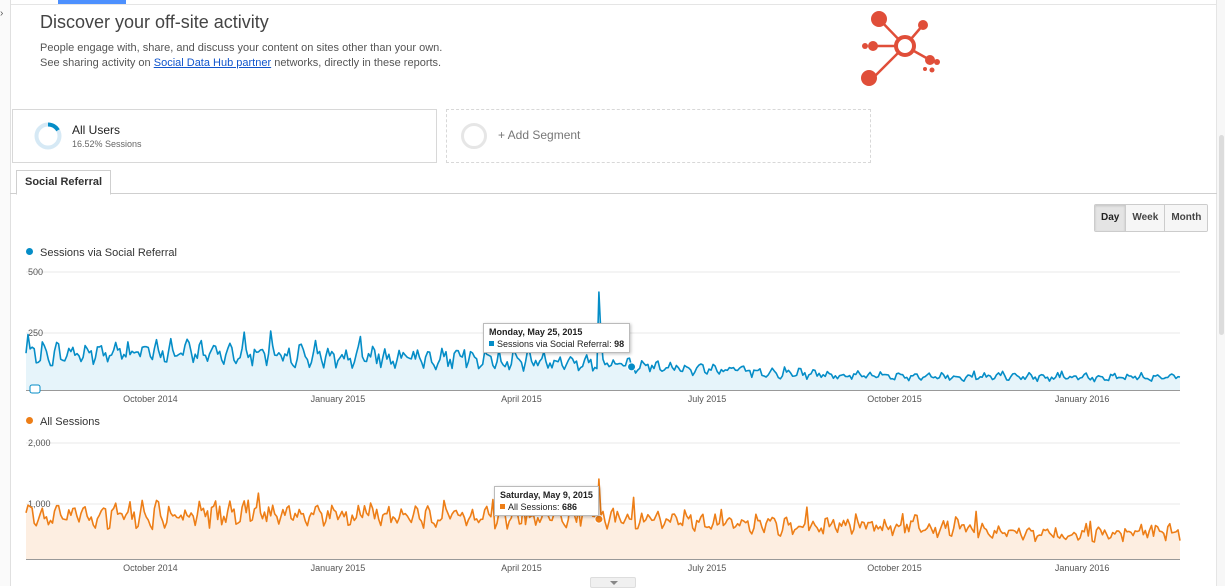 The height and width of the screenshot is (588, 1225). I want to click on add-segment-label: + Add Segment, so click(539, 135).